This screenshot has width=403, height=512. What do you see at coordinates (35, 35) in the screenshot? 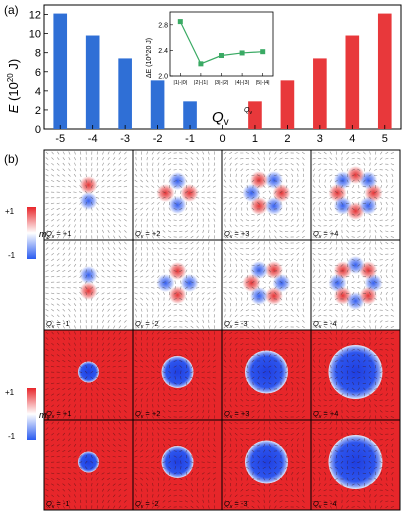
I see `y-tick-label: 10` at bounding box center [35, 35].